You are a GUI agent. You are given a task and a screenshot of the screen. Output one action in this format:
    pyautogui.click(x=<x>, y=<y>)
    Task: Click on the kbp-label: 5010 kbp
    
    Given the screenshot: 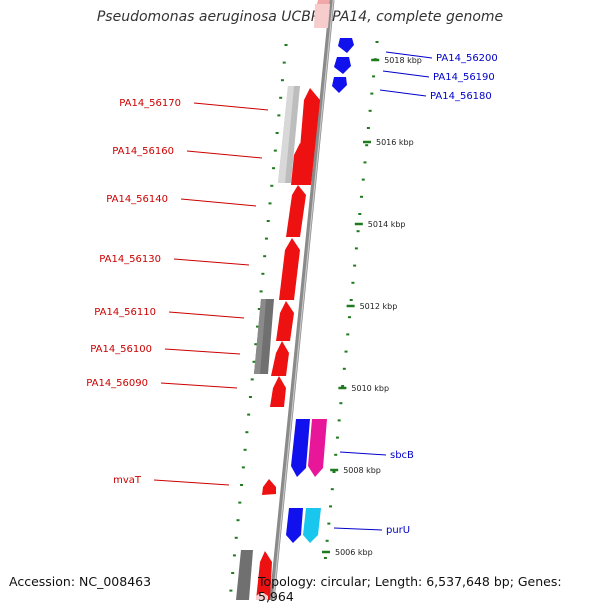 What is the action you would take?
    pyautogui.click(x=370, y=388)
    